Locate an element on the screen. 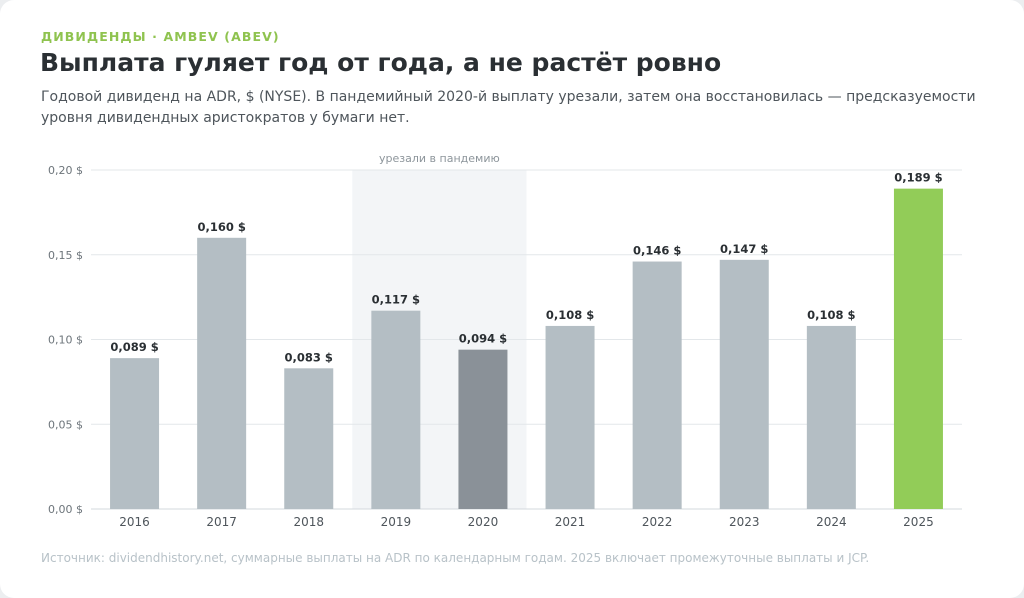 This screenshot has height=598, width=1024. bar-2020 is located at coordinates (483, 429).